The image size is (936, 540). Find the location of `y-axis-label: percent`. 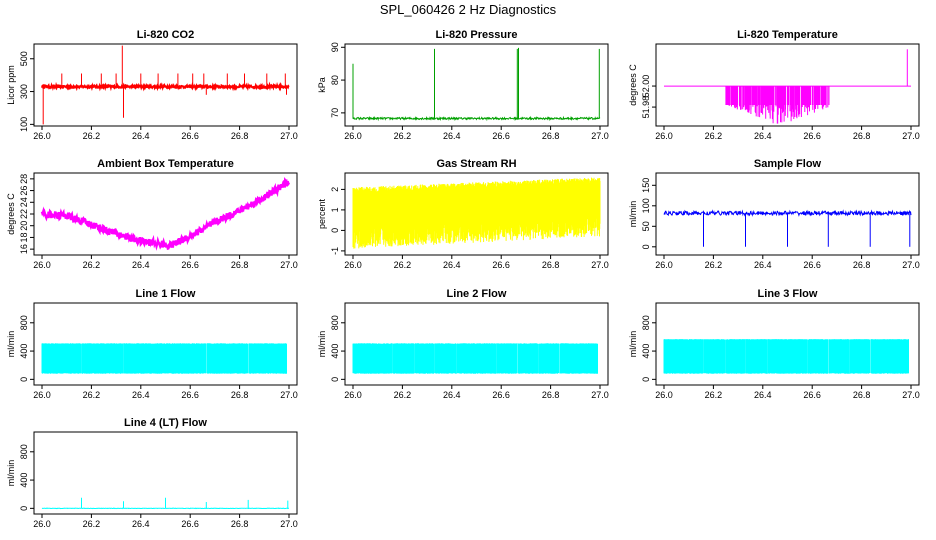

y-axis-label: percent is located at coordinates (322, 213).